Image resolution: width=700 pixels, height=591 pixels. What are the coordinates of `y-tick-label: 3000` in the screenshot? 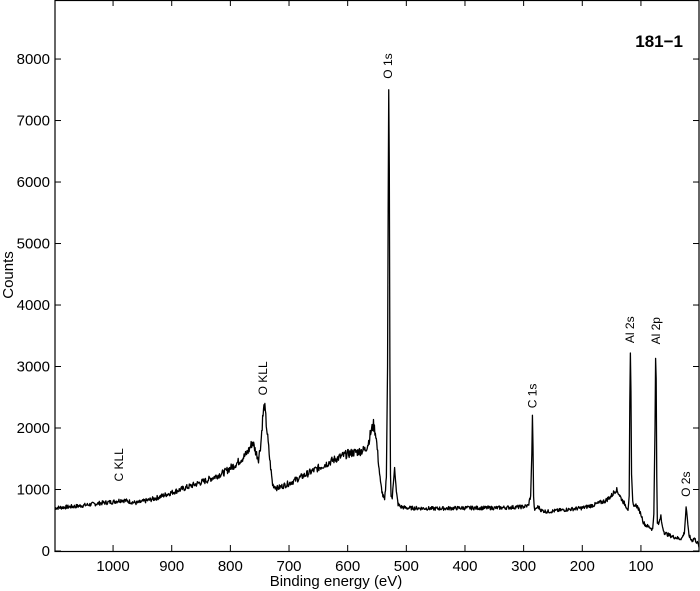 It's located at (33, 367).